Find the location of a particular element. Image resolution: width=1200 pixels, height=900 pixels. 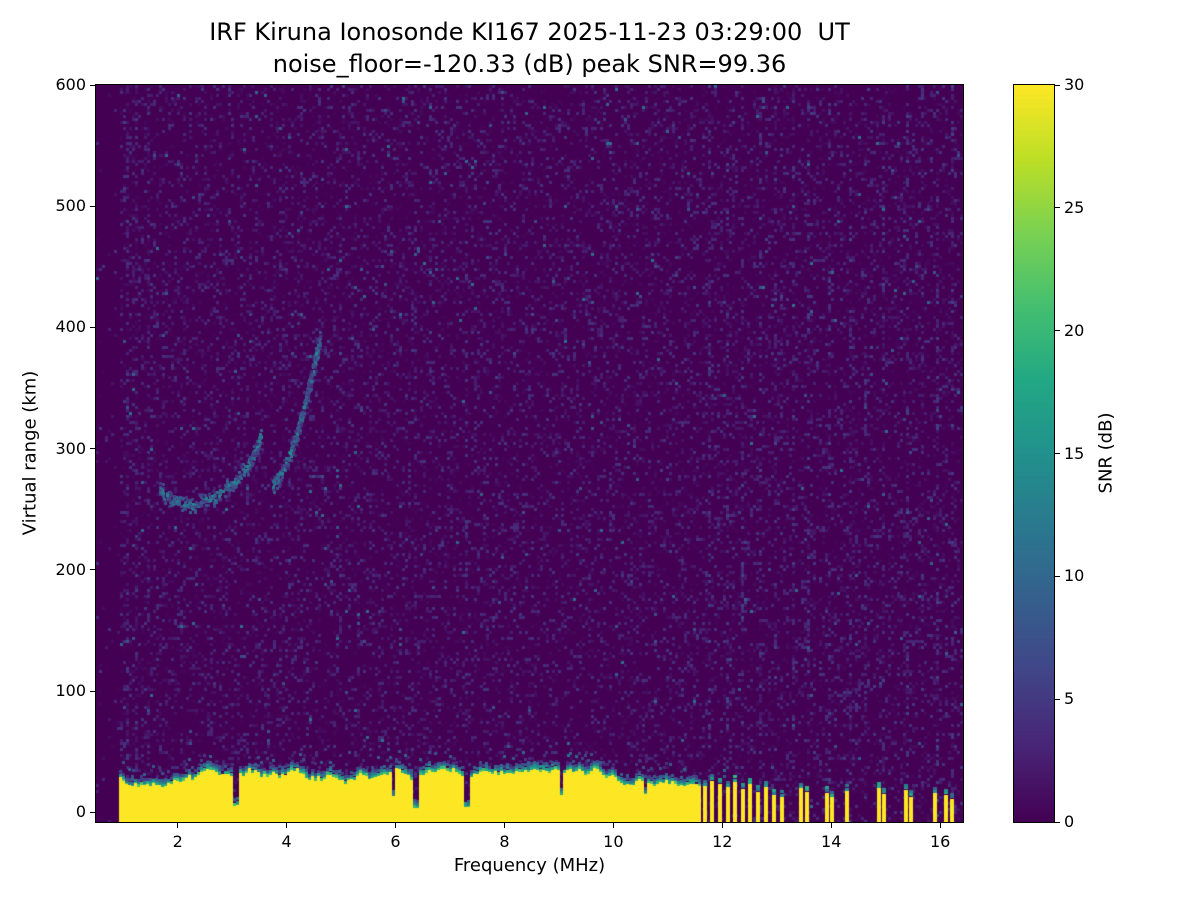

x-tick-label: 14 is located at coordinates (831, 841).